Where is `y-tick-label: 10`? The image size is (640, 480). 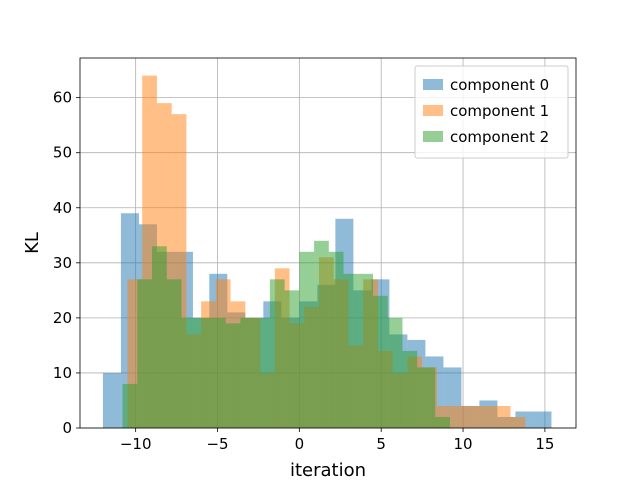 y-tick-label: 10 is located at coordinates (62, 373).